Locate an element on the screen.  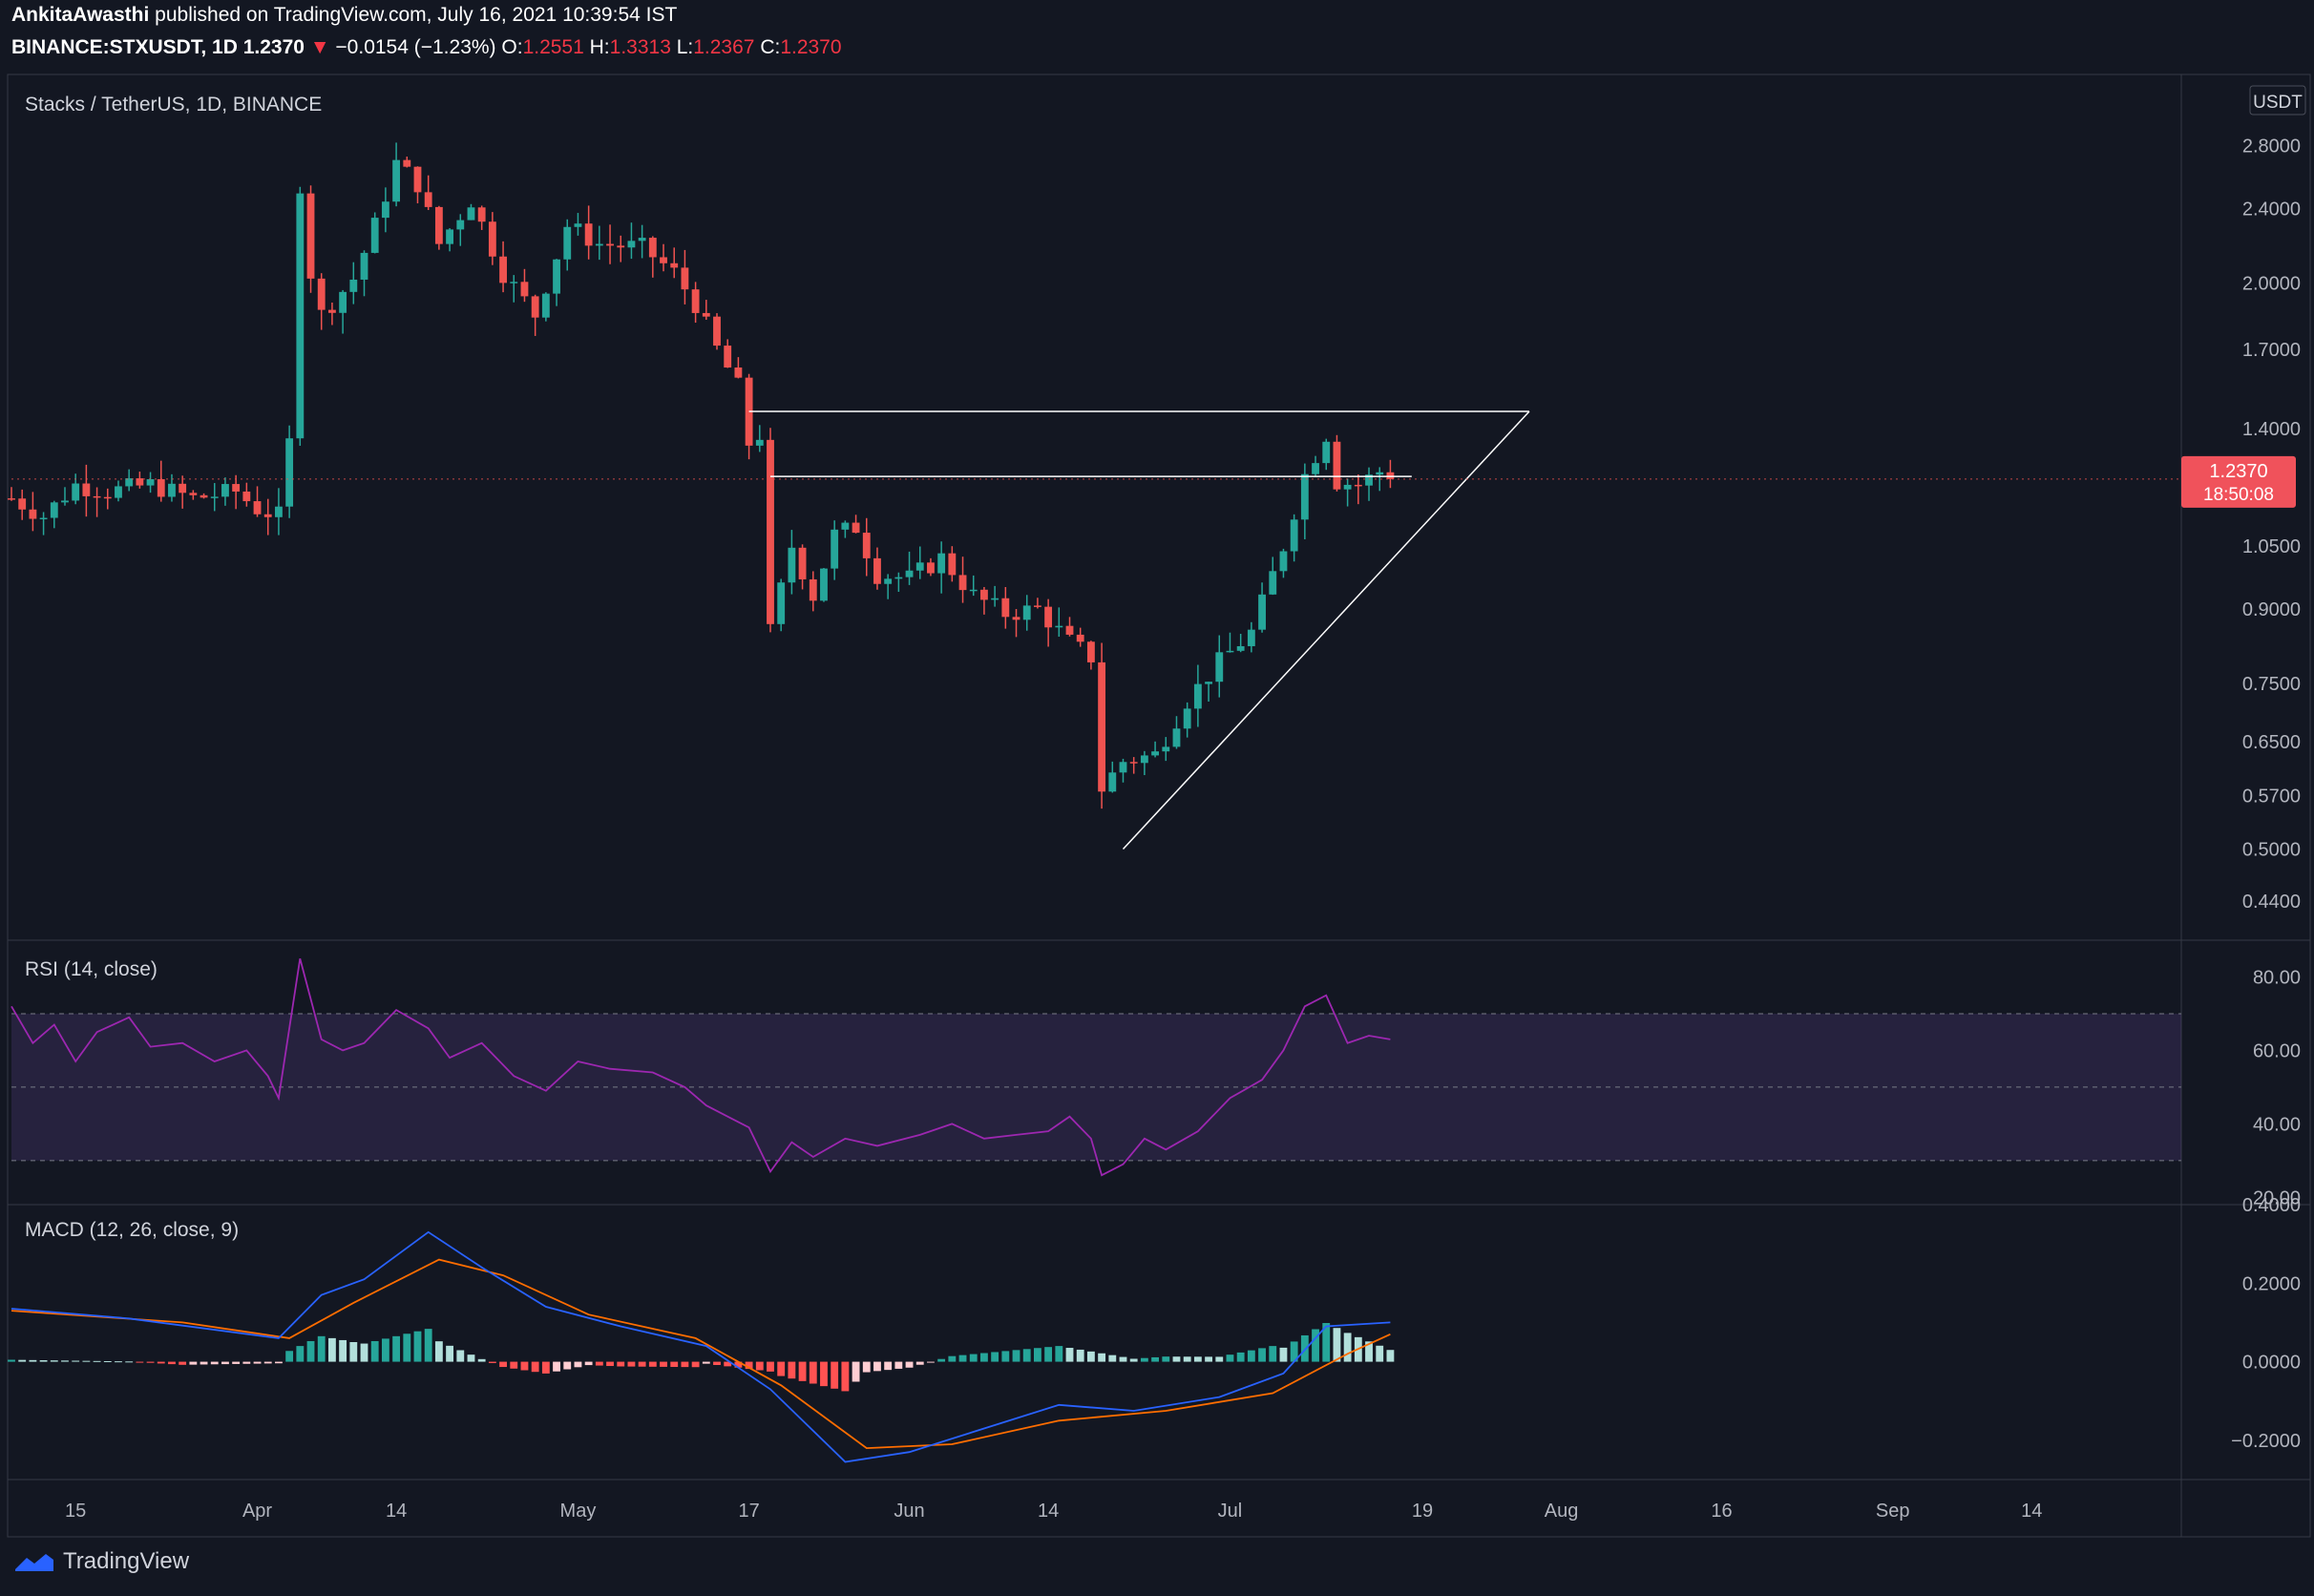
tradingview-logo: TradingView is located at coordinates (101, 1561).